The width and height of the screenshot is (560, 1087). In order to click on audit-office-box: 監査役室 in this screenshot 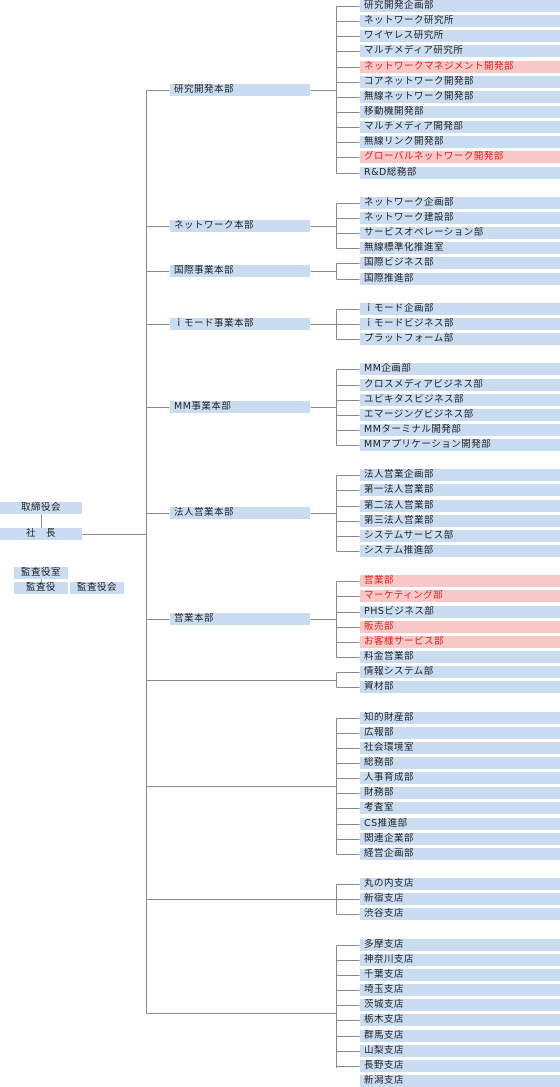, I will do `click(41, 573)`.